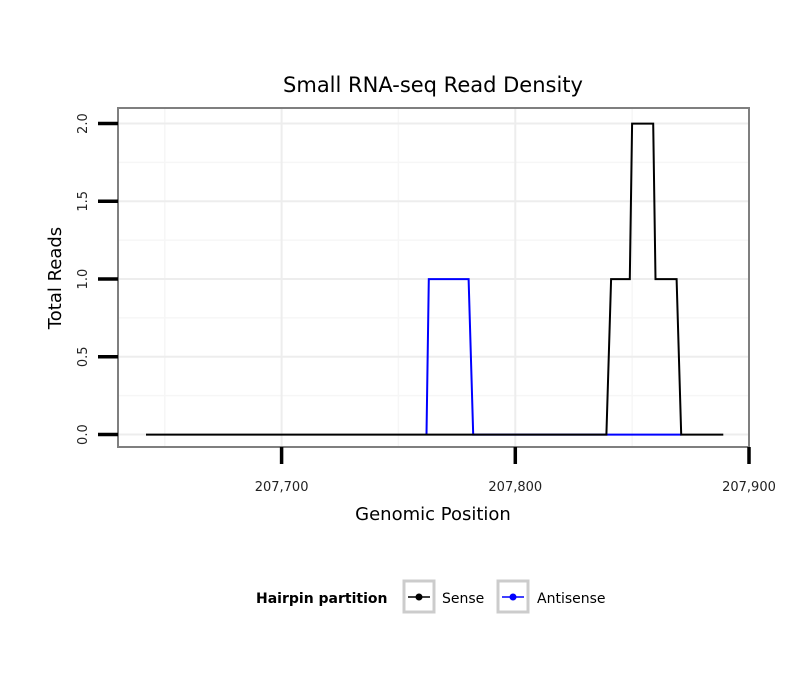  What do you see at coordinates (463, 599) in the screenshot?
I see `legend-label-sense: Sense` at bounding box center [463, 599].